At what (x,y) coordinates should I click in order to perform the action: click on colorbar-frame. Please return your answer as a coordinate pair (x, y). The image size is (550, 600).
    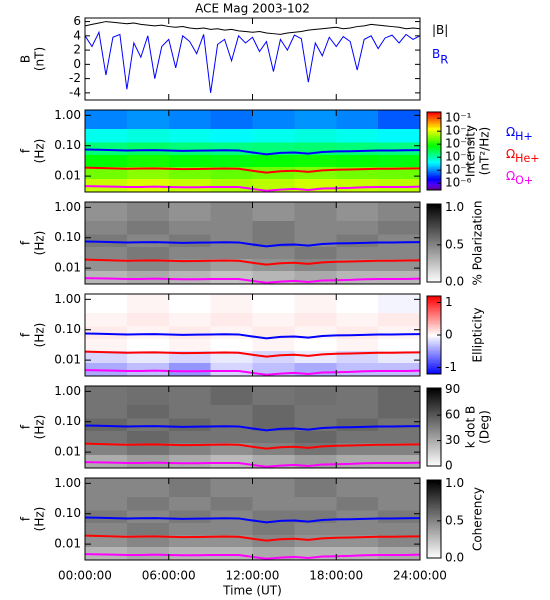
    Looking at the image, I should click on (434, 427).